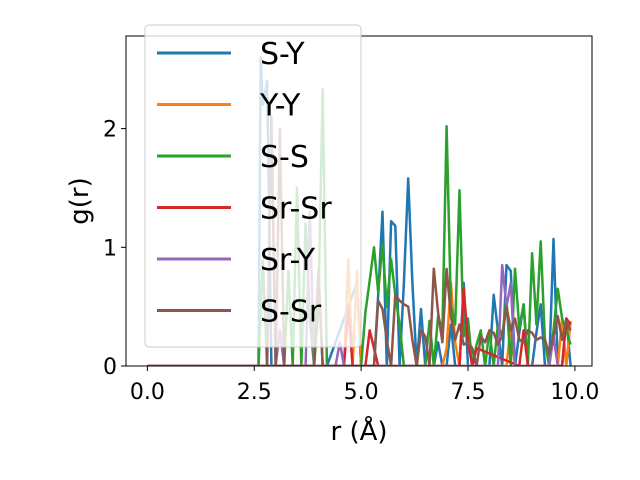  Describe the element at coordinates (361, 392) in the screenshot. I see `x-tick-label: 5.0` at that location.